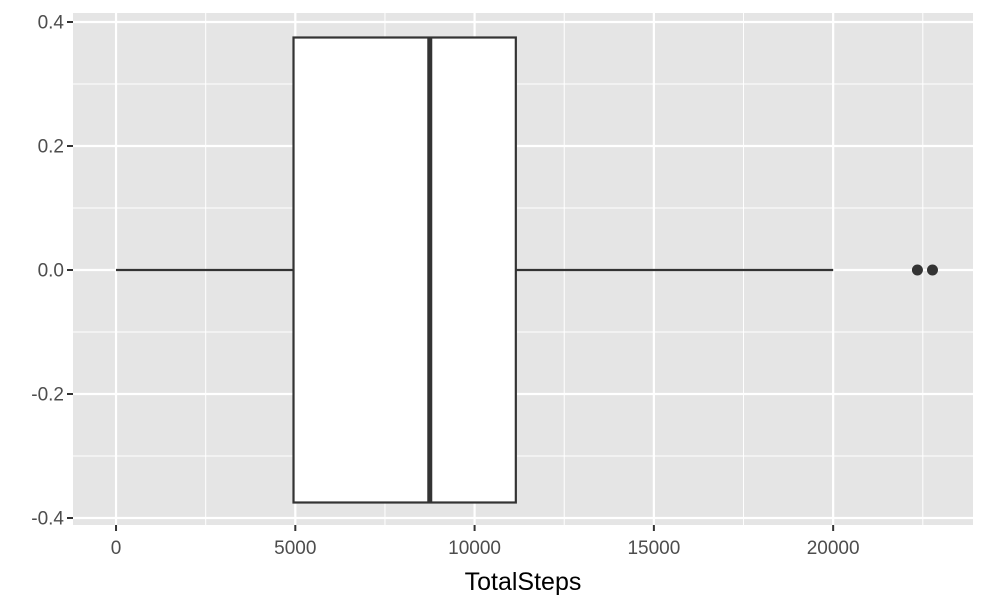 The image size is (988, 610). Describe the element at coordinates (523, 582) in the screenshot. I see `x-axis-title: TotalSteps` at that location.